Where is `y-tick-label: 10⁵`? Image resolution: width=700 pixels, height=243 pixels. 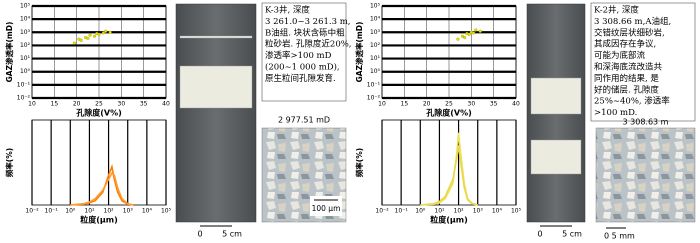
y-tick-label: 10⁵ is located at coordinates (375, 6).